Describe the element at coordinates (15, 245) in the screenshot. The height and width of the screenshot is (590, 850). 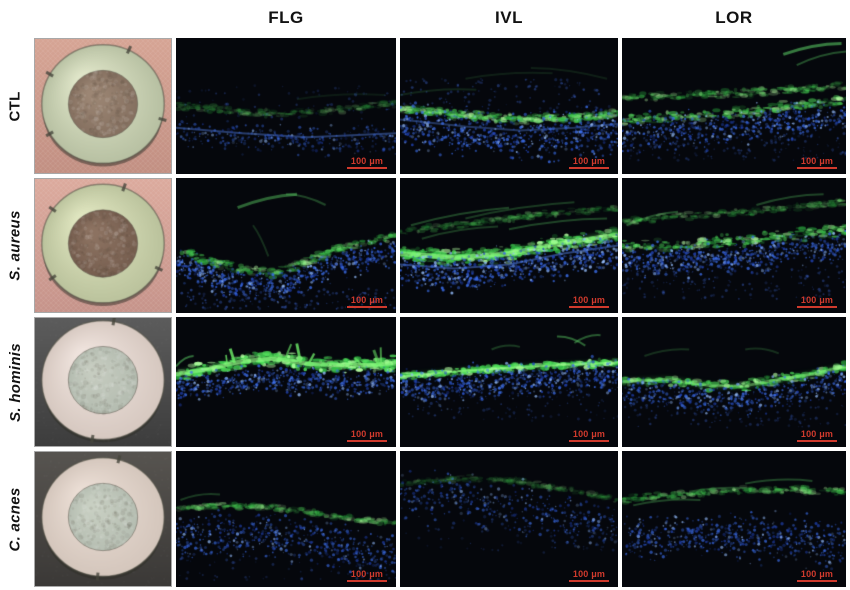
I see `row-label-s-aureus: S. aureus` at that location.